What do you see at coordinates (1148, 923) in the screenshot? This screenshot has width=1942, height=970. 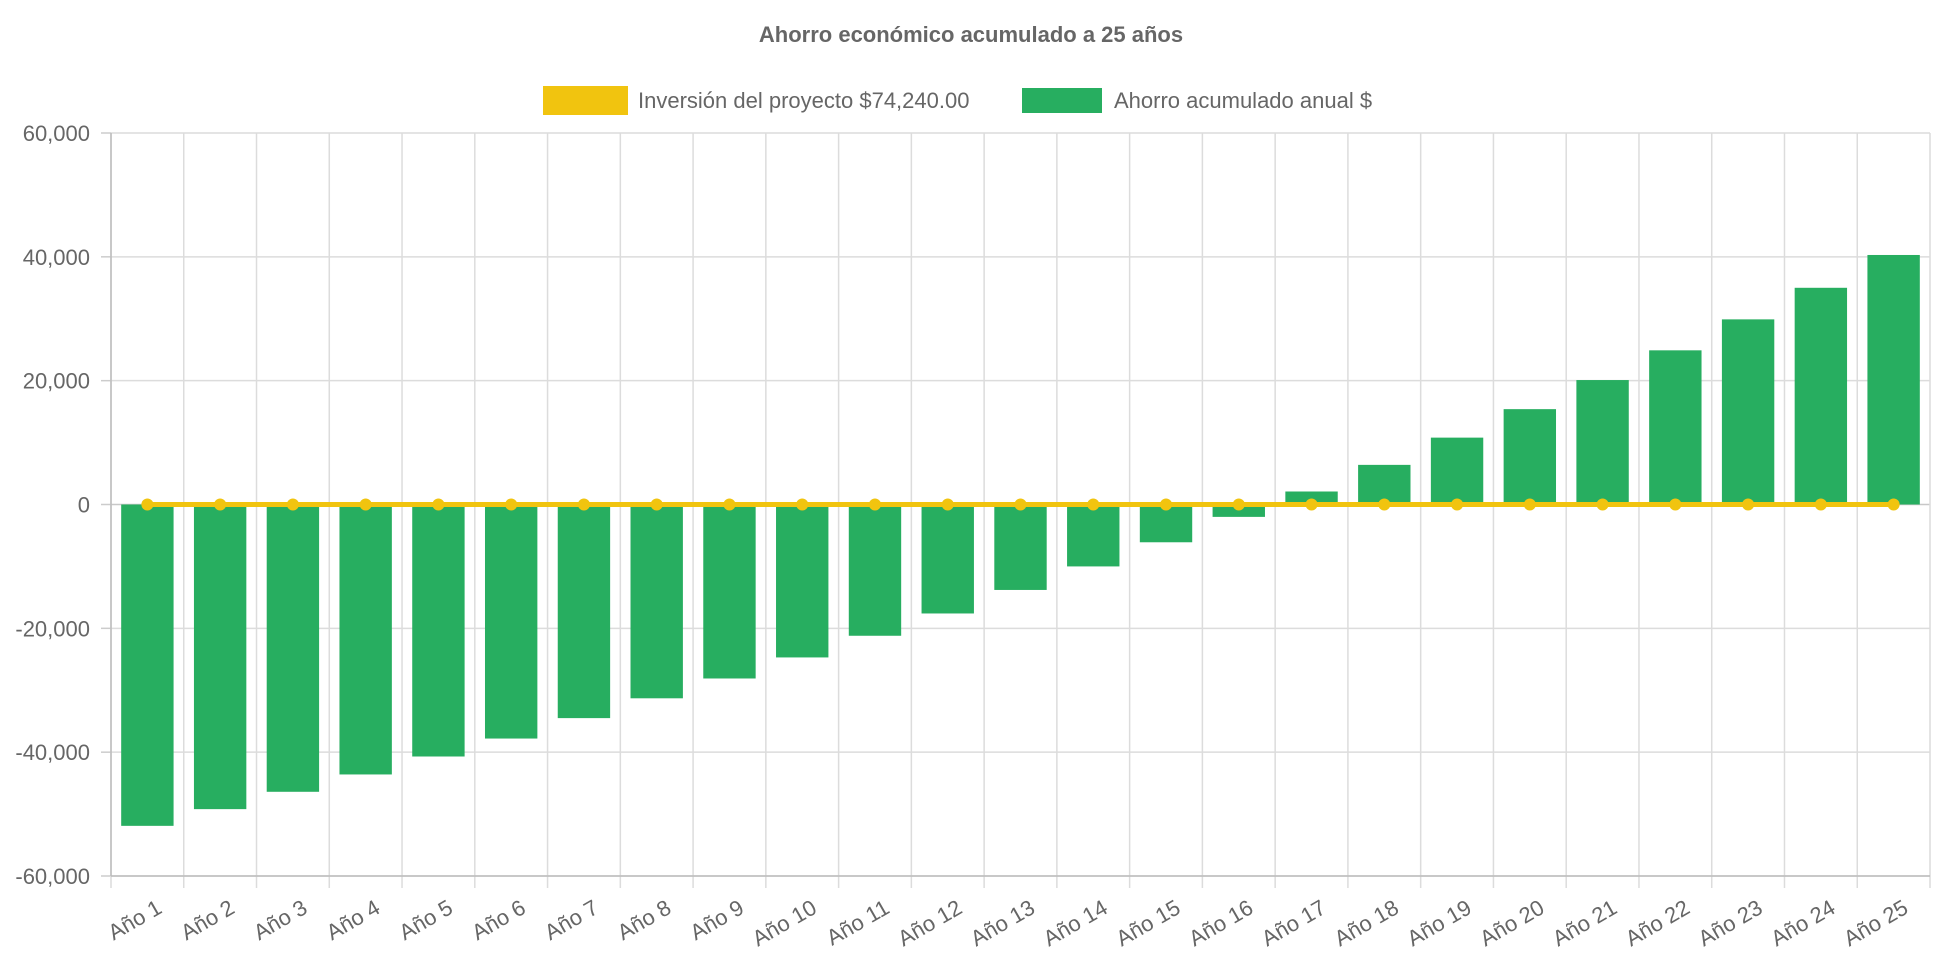 I see `x-tick-label: Año 15` at bounding box center [1148, 923].